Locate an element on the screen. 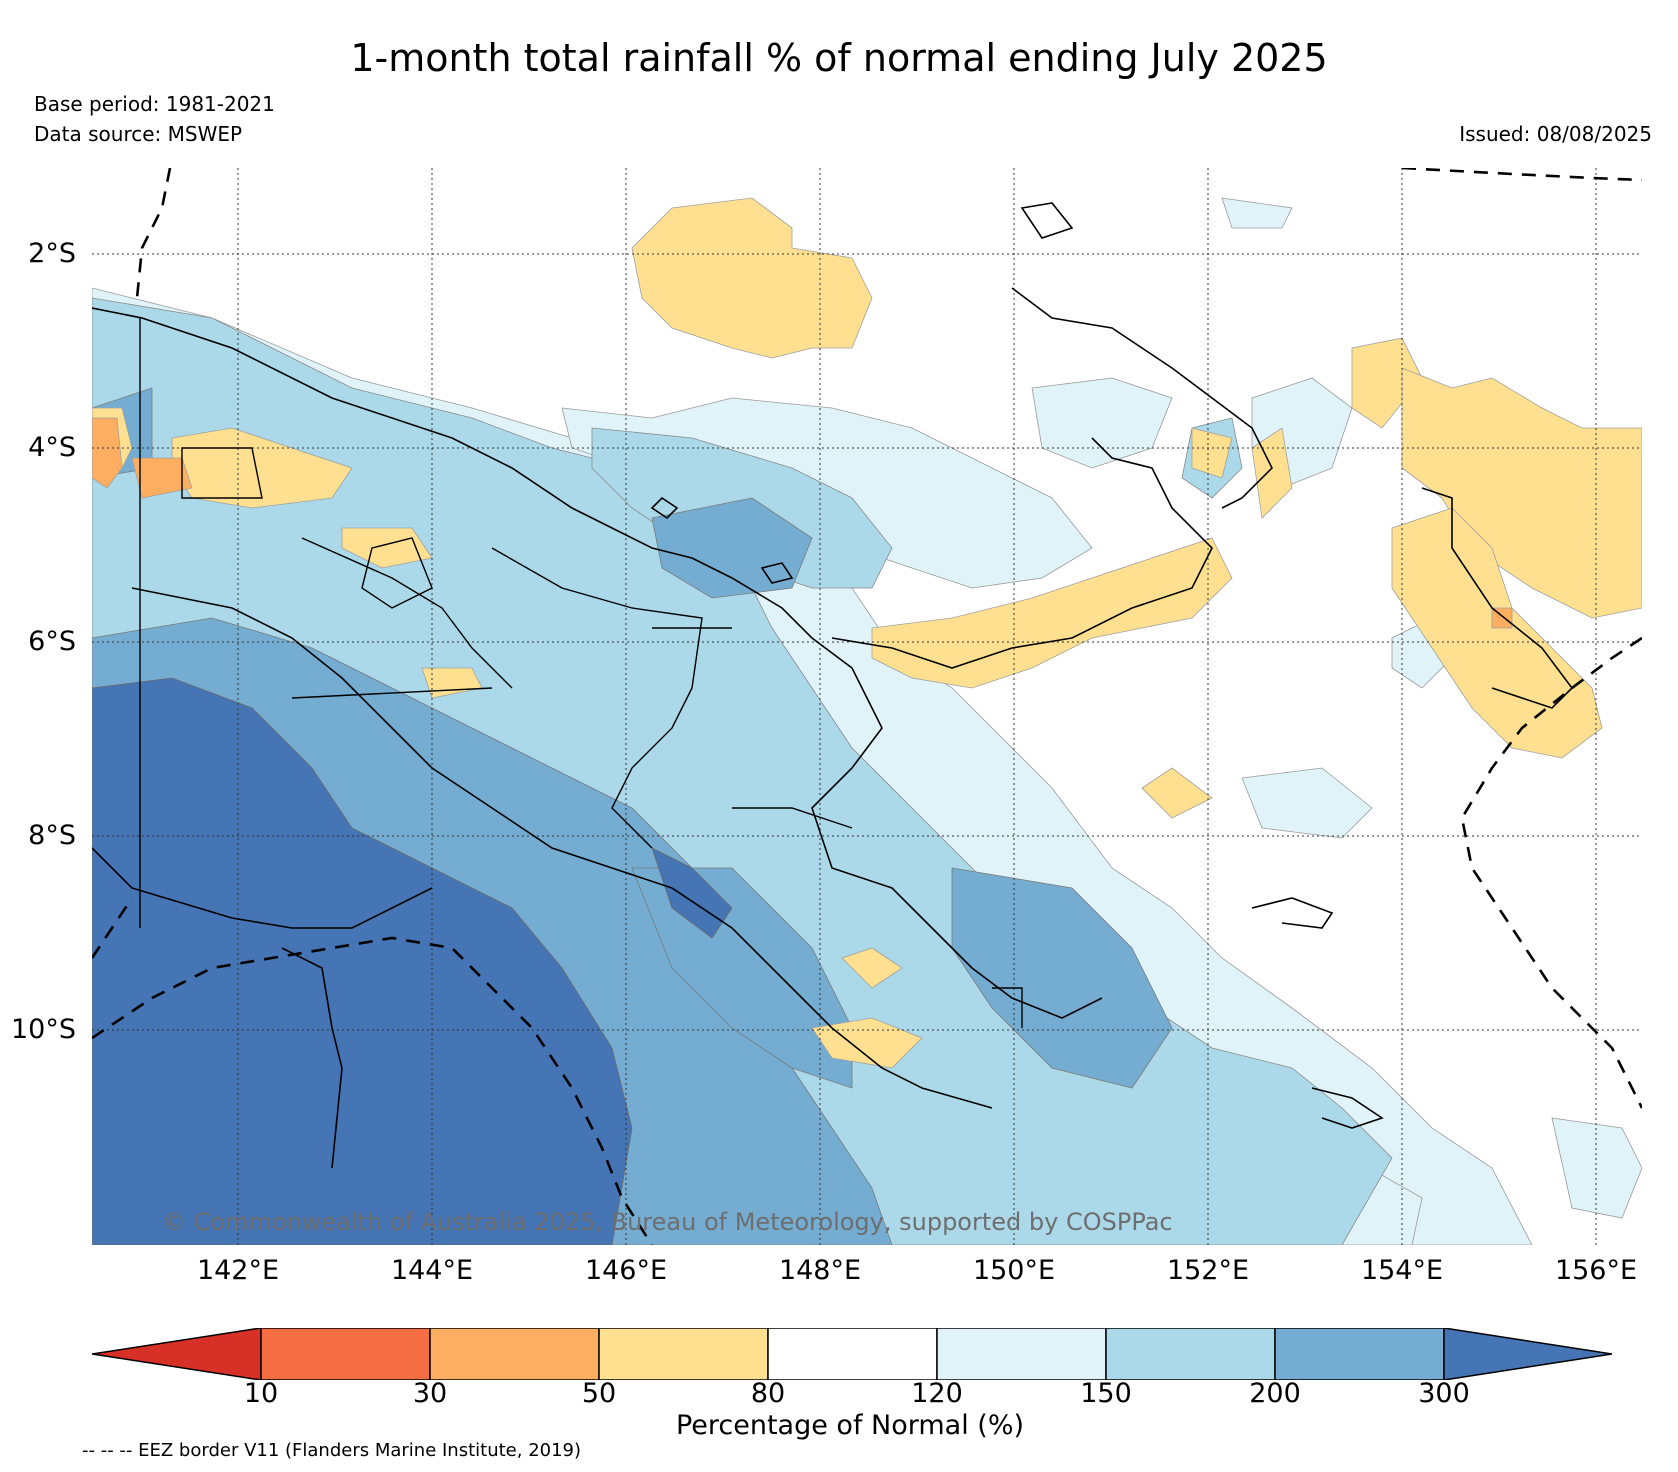 The image size is (1678, 1472). colorbar-tick: 50 is located at coordinates (599, 1393).